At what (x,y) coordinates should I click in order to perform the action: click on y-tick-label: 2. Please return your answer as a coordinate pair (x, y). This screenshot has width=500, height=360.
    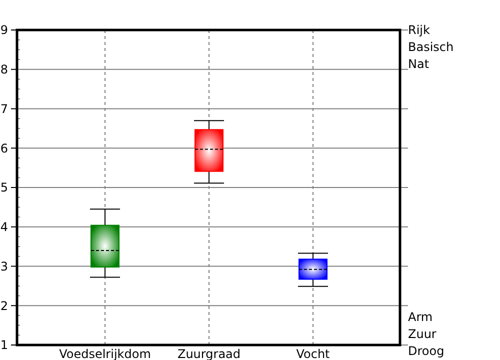
    Looking at the image, I should click on (4, 305).